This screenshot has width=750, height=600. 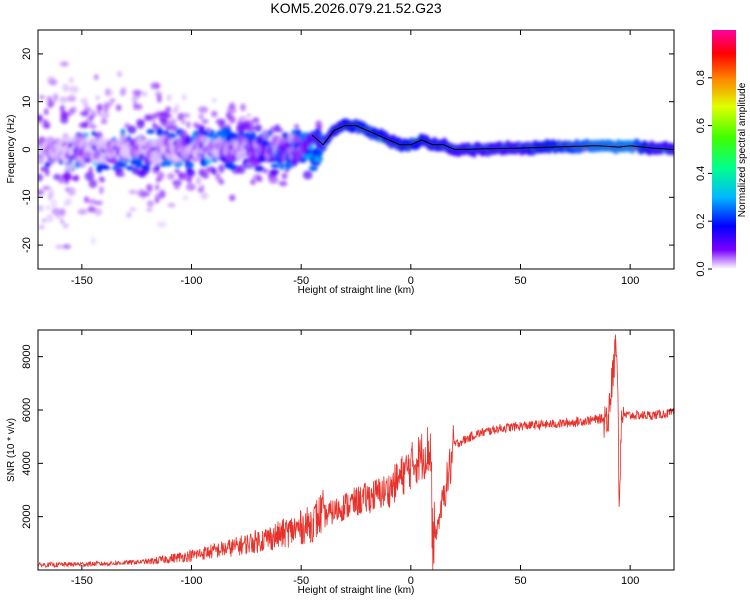 What do you see at coordinates (355, 8) in the screenshot?
I see `figure-title: KOM5.2026.079.21.52.G23` at bounding box center [355, 8].